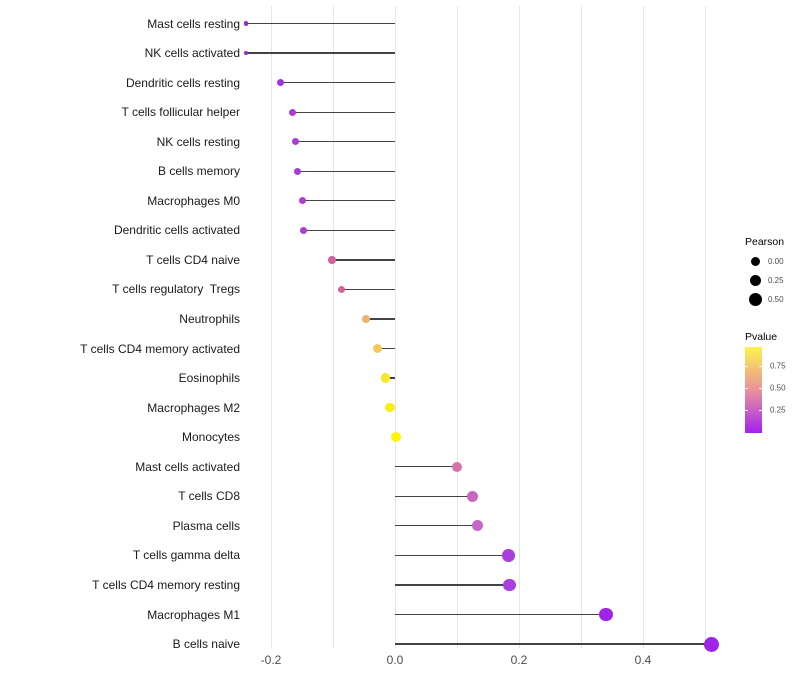  What do you see at coordinates (753, 390) in the screenshot?
I see `pvalue-colorbar` at bounding box center [753, 390].